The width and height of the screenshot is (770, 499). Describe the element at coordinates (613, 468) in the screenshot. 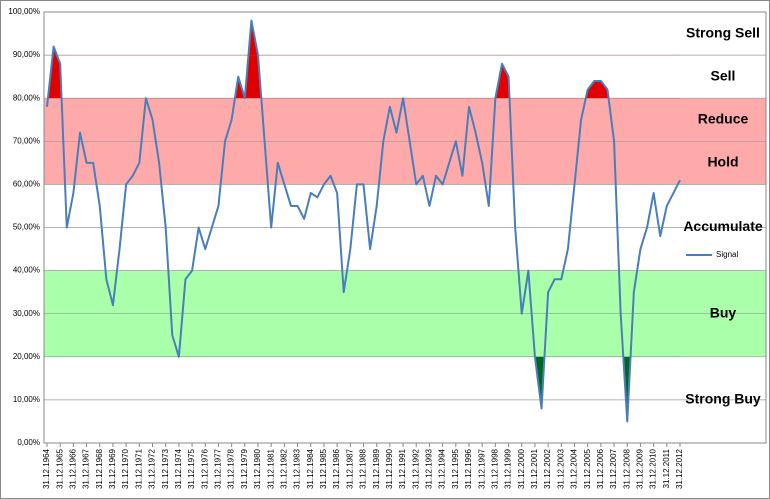

I see `x-tick-label: 31.12.2007` at that location.